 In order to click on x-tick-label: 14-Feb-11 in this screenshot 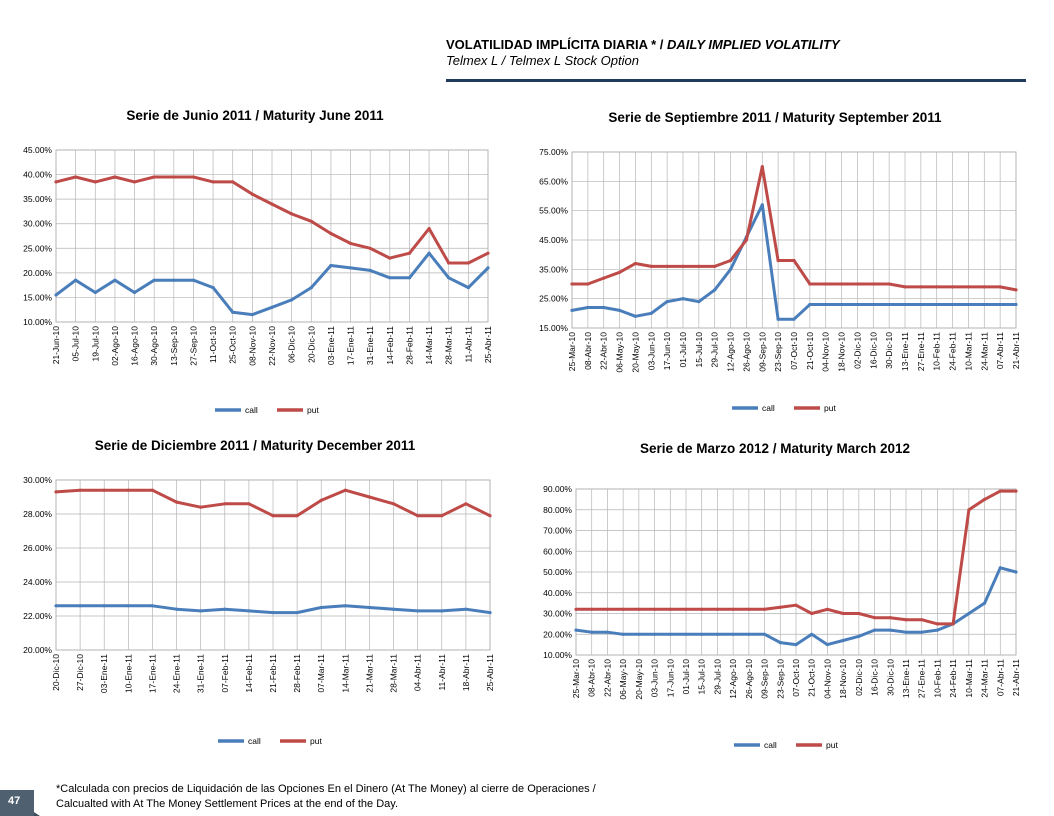, I will do `click(249, 673)`.